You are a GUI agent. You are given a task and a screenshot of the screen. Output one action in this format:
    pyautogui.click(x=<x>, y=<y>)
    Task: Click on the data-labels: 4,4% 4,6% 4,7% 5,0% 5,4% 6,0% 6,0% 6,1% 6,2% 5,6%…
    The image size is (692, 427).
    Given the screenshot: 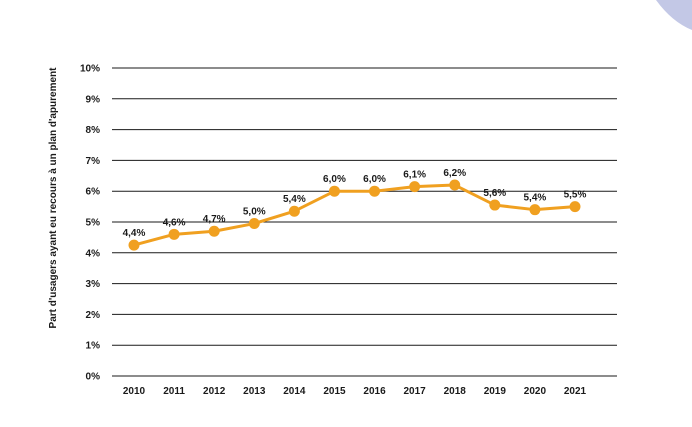 What is the action you would take?
    pyautogui.click(x=355, y=203)
    